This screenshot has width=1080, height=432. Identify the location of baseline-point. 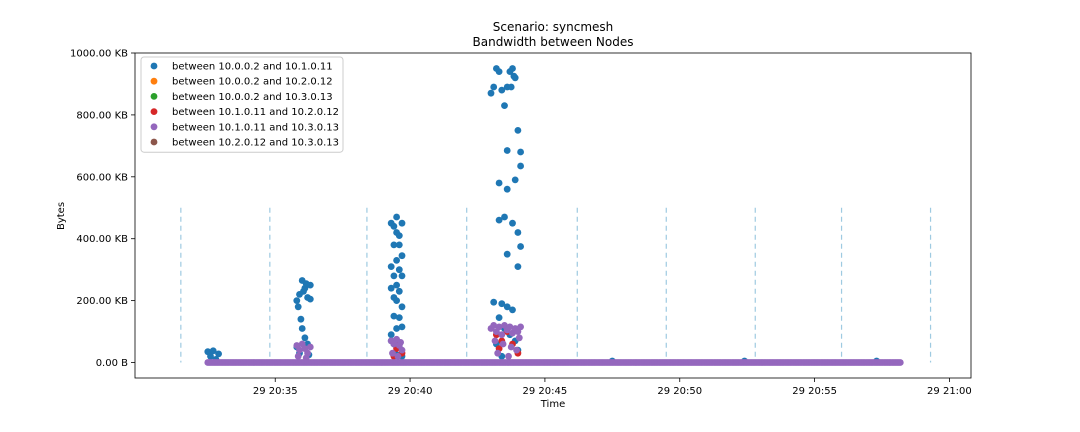
(900, 362).